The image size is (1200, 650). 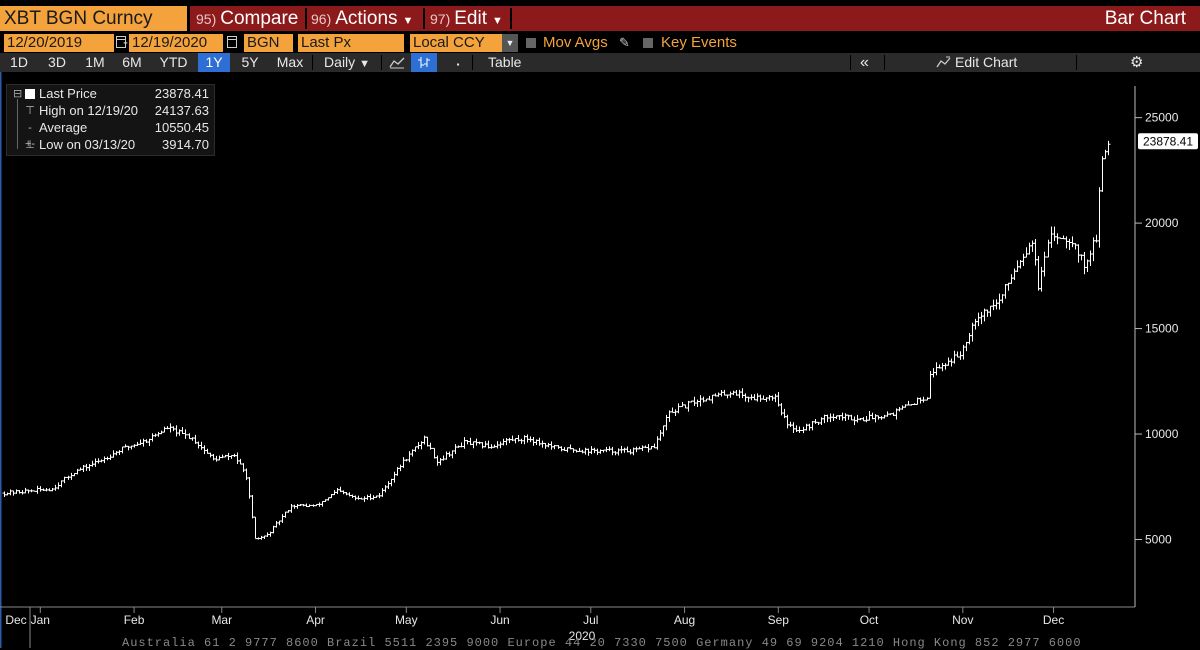 What do you see at coordinates (366, 18) in the screenshot?
I see `menu-label: Actions` at bounding box center [366, 18].